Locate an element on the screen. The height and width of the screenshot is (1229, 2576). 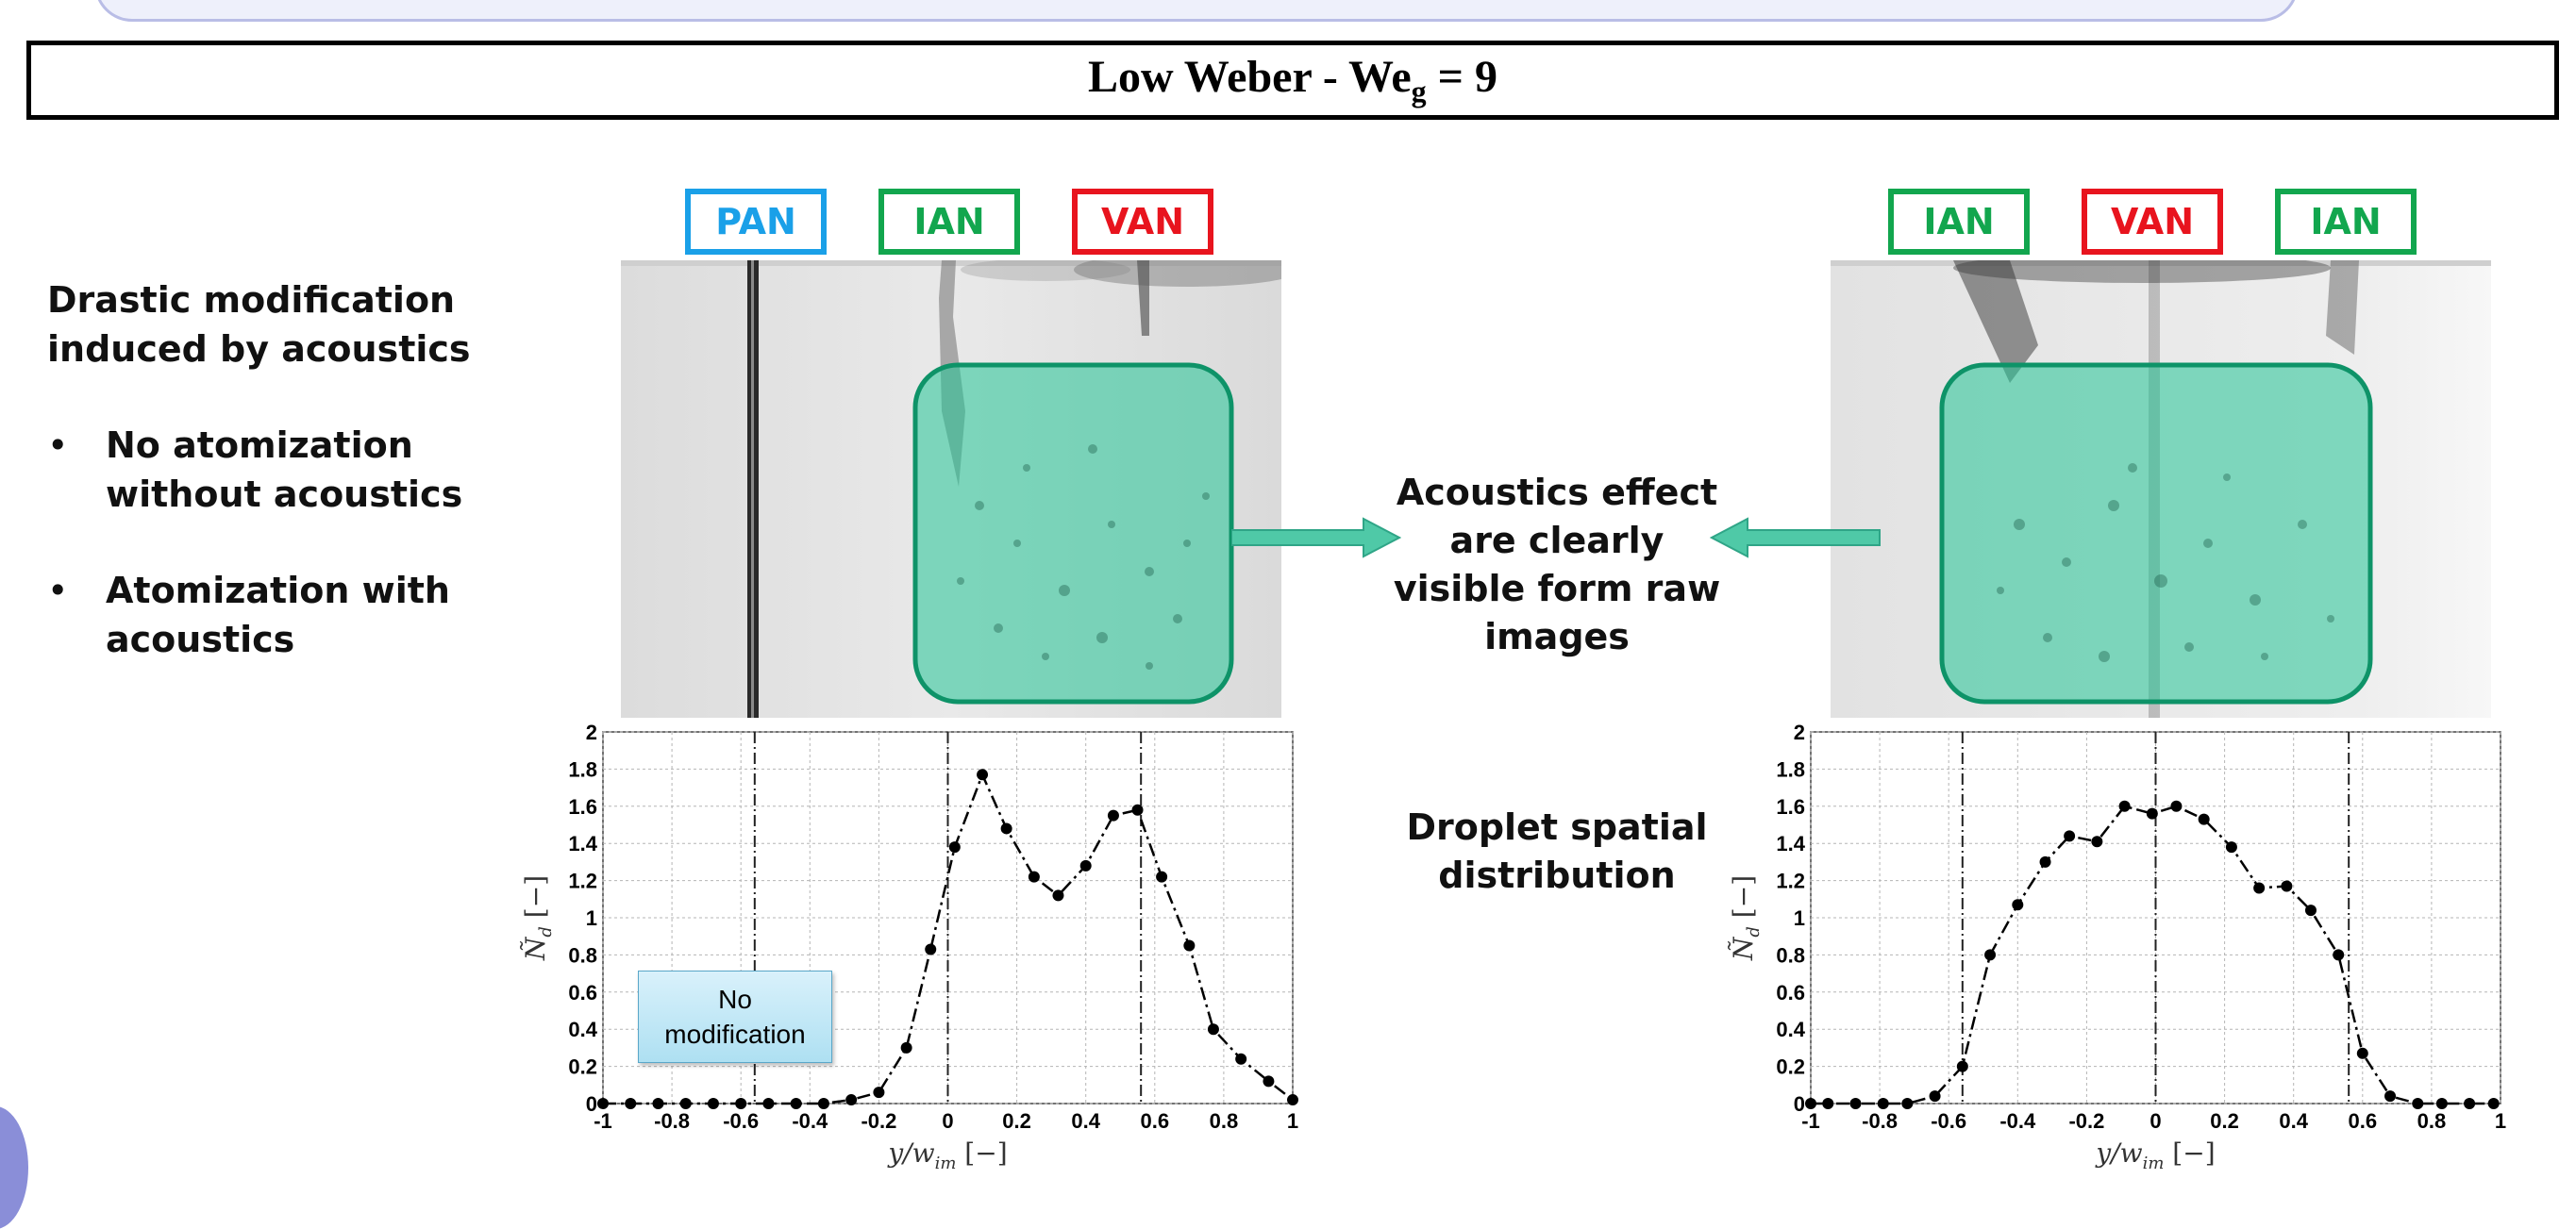
title-subscript: g is located at coordinates (1419, 91).